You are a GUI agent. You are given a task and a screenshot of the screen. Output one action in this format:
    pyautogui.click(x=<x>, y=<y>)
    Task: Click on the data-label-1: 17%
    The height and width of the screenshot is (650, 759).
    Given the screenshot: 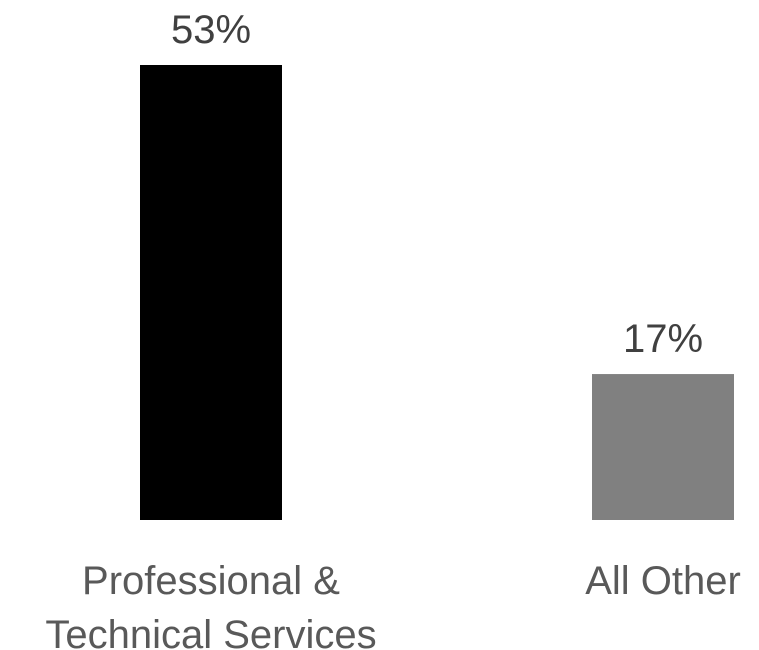 What is the action you would take?
    pyautogui.click(x=663, y=339)
    